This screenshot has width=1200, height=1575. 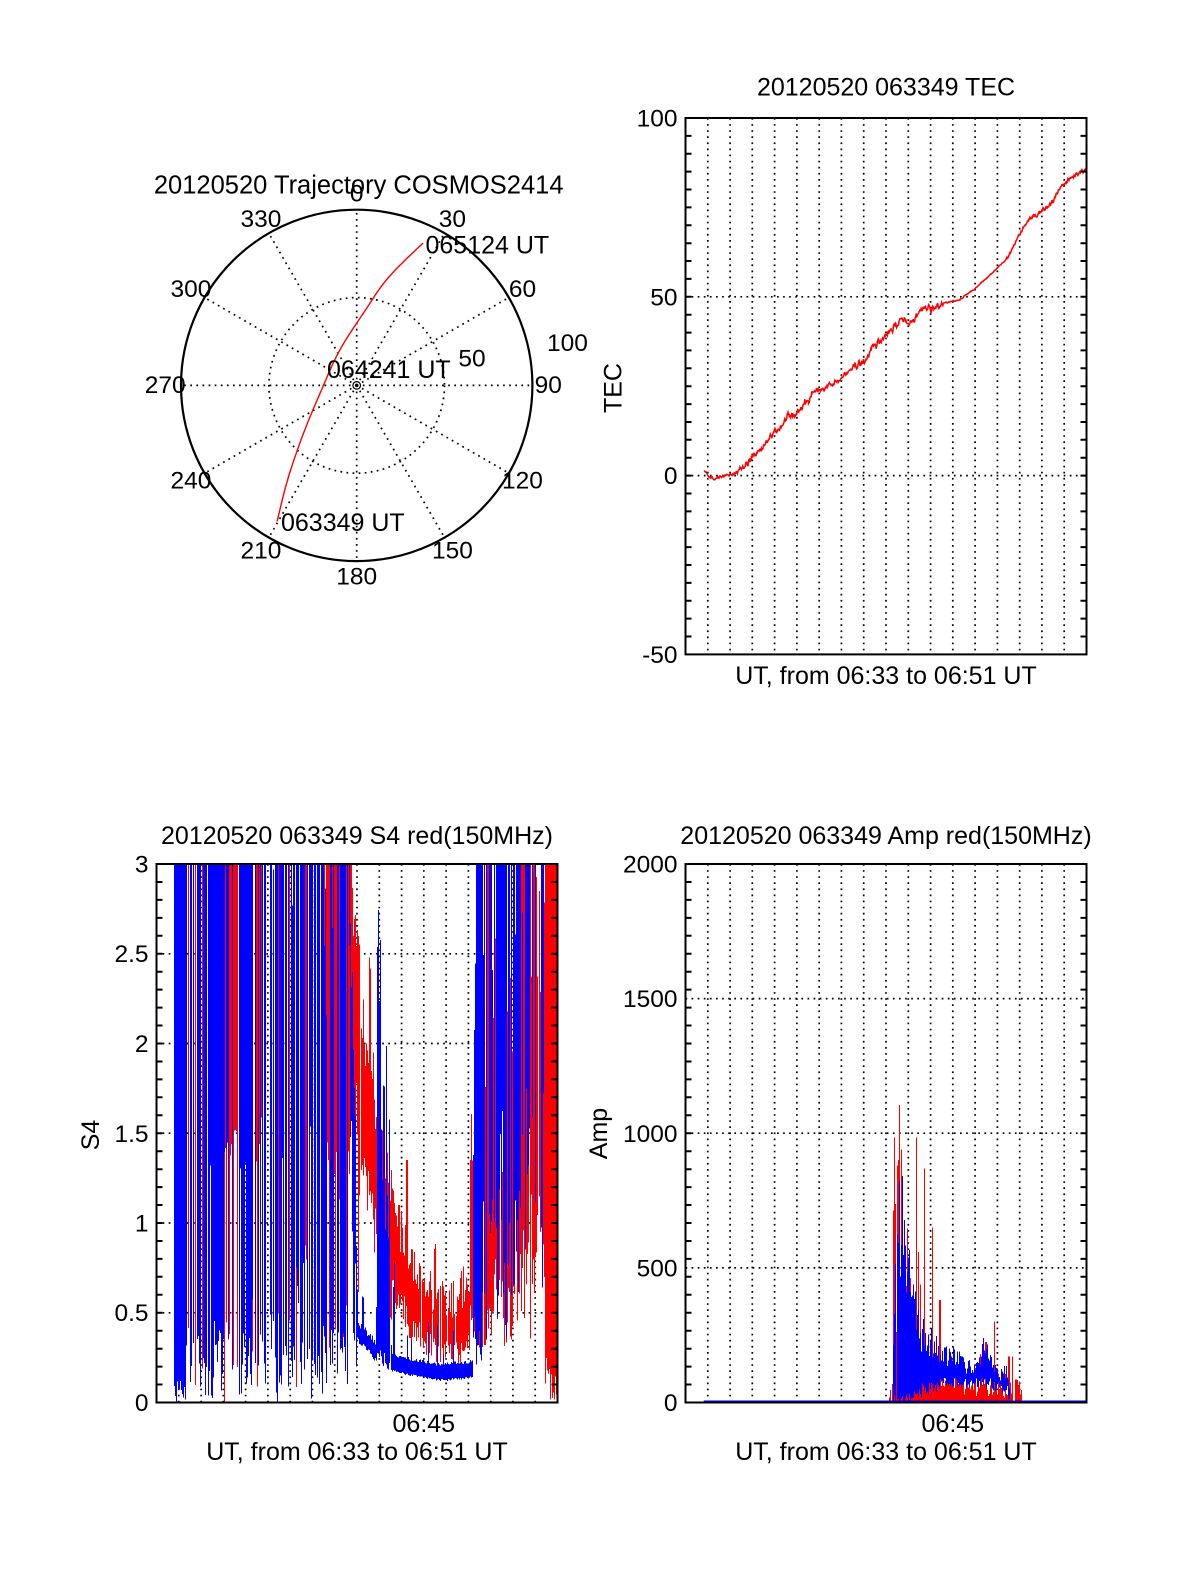 What do you see at coordinates (357, 836) in the screenshot?
I see `svg-text: 20120520 063349 S4 red(150MHz)` at bounding box center [357, 836].